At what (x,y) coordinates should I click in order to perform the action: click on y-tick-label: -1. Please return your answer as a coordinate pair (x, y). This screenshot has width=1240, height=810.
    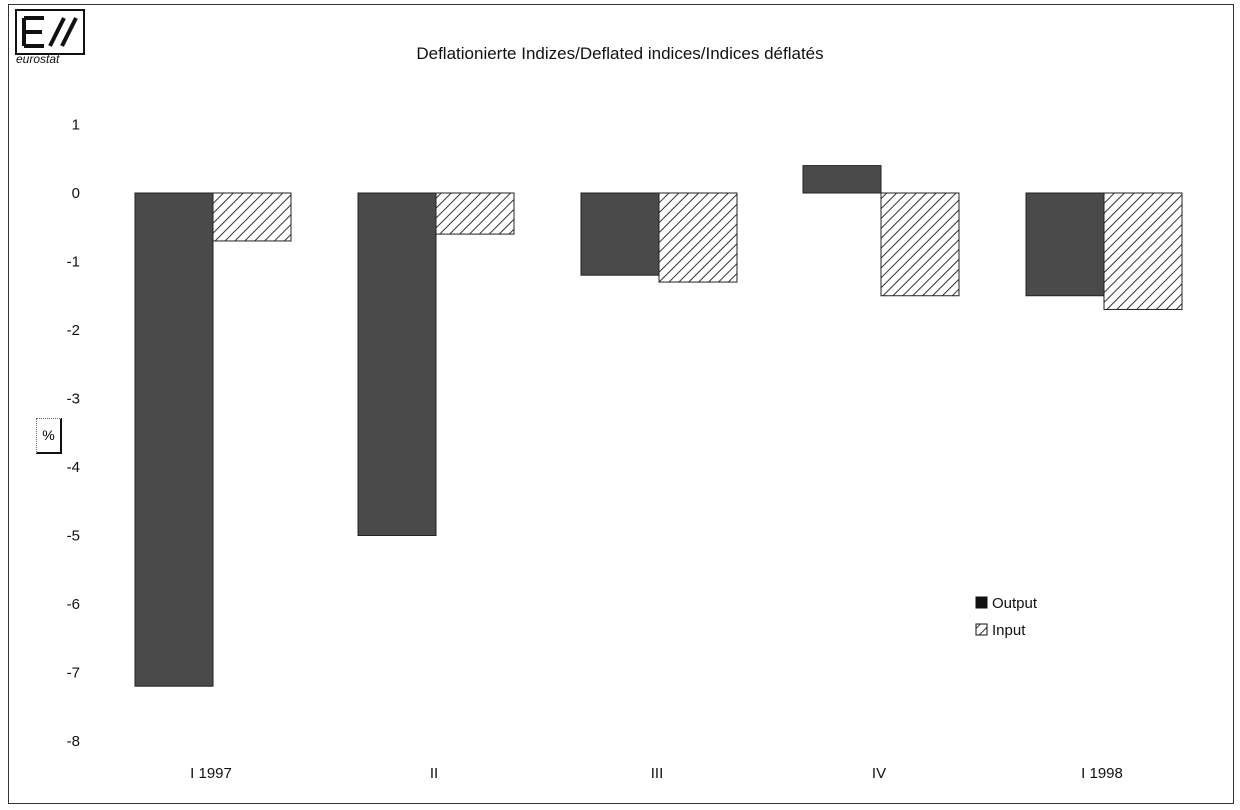
    Looking at the image, I should click on (73, 262).